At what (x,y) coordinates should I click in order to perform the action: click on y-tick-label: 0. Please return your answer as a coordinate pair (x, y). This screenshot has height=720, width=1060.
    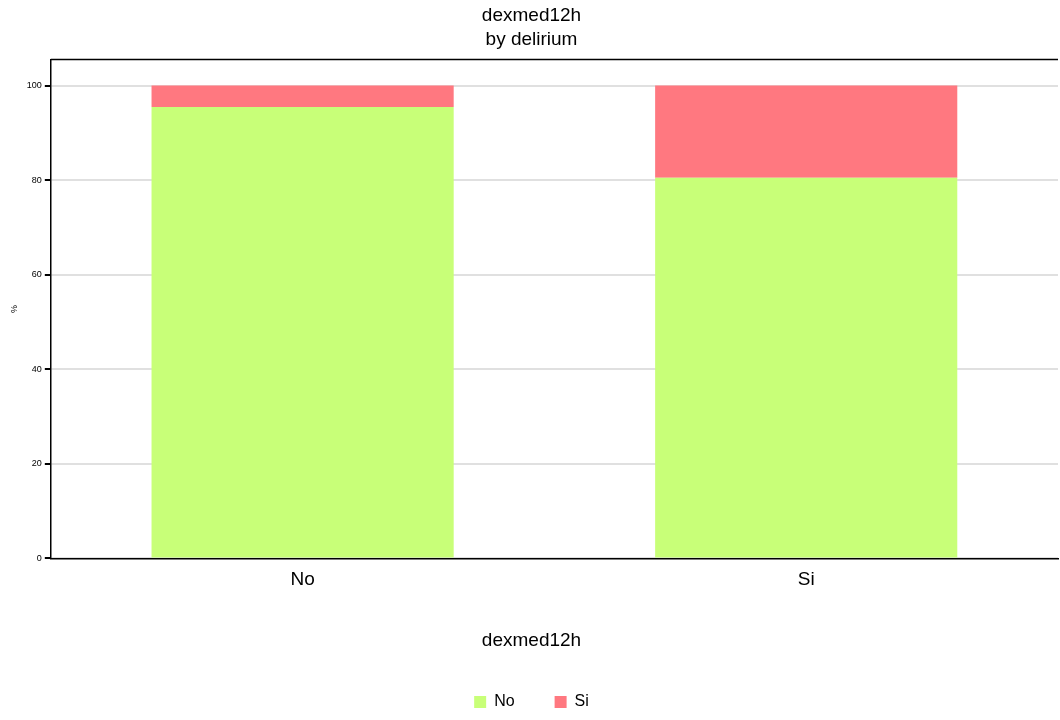
    Looking at the image, I should click on (39, 557).